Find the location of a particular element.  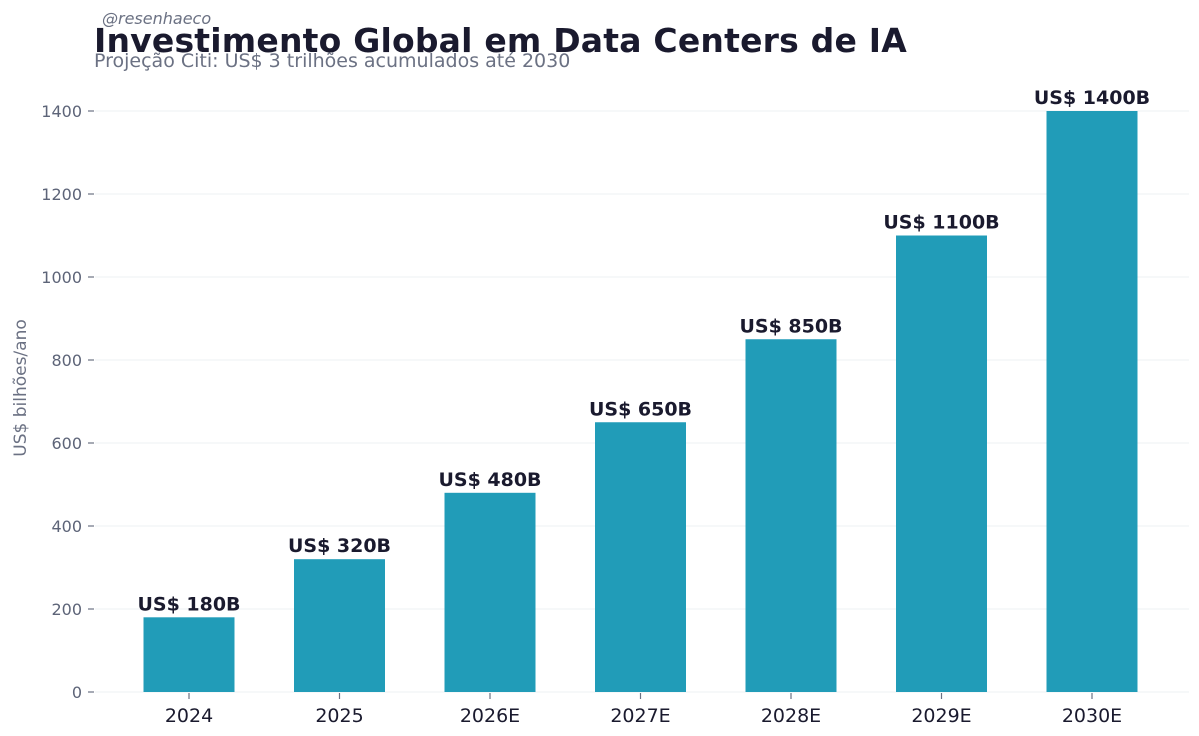

y-tick-label: 1200 is located at coordinates (61, 194).